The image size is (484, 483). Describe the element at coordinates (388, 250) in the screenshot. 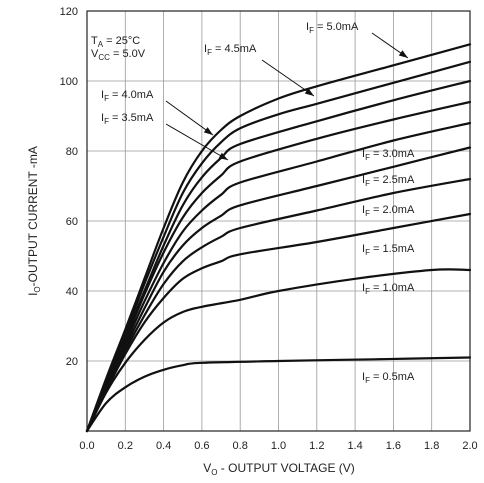

I see `series-label-1-5ma: IF = 1.5mA` at that location.